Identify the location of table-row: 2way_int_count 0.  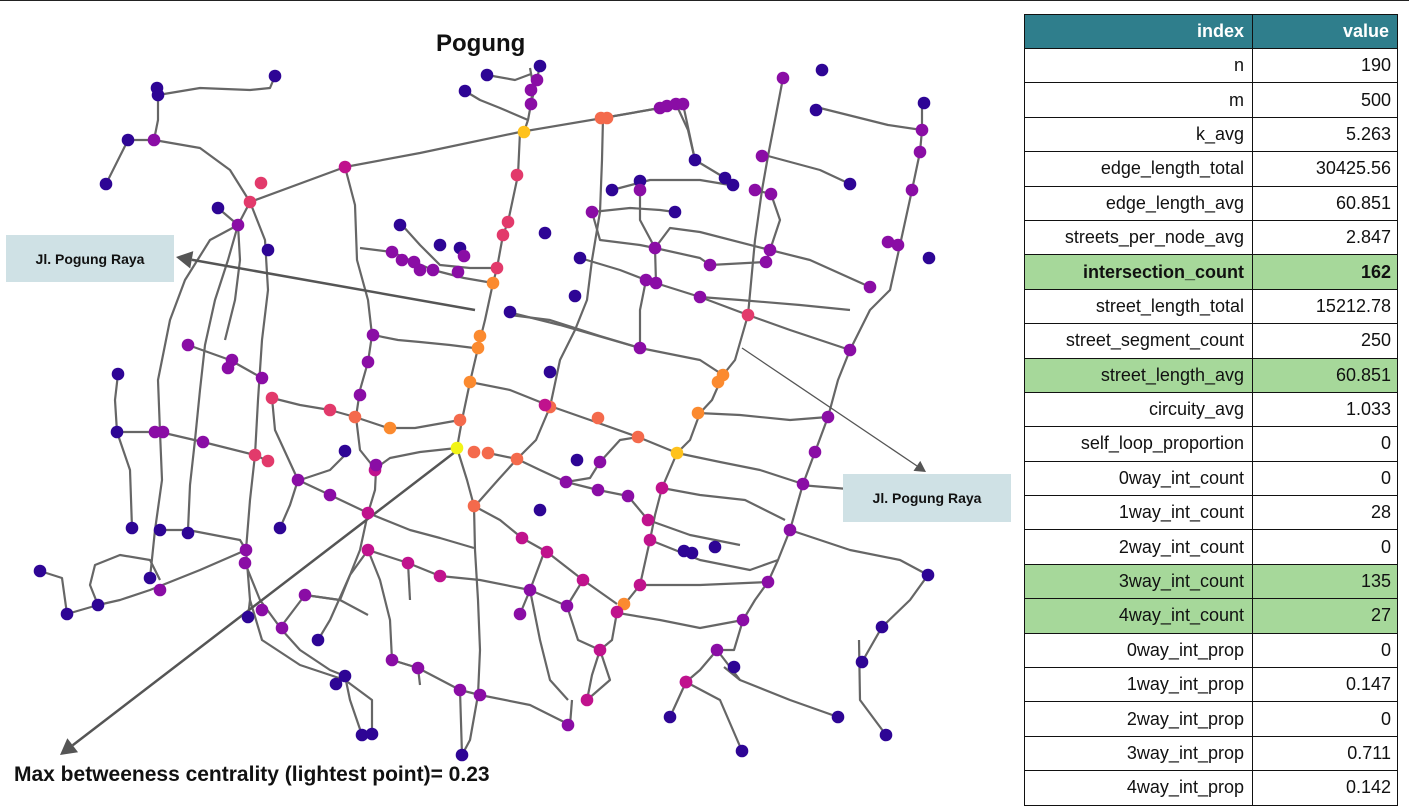
(1211, 547).